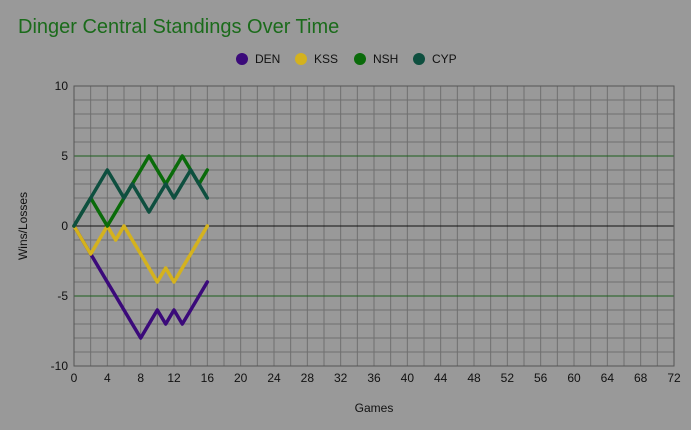 The image size is (691, 430). Describe the element at coordinates (60, 366) in the screenshot. I see `y-tick-label: -10` at that location.